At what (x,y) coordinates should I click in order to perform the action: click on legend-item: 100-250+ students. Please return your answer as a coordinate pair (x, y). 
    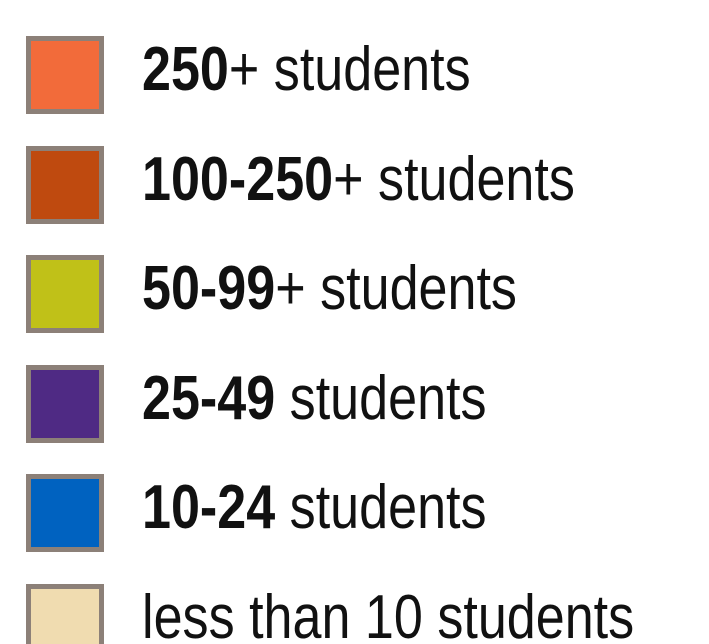
    Looking at the image, I should click on (354, 185).